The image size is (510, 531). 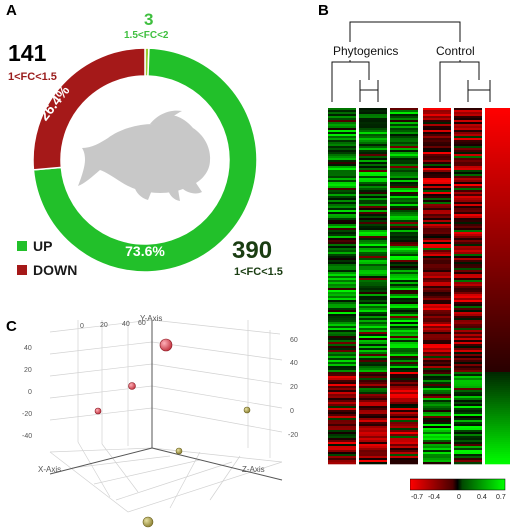 I want to click on percent-label-up: 73.6%, so click(x=145, y=251).